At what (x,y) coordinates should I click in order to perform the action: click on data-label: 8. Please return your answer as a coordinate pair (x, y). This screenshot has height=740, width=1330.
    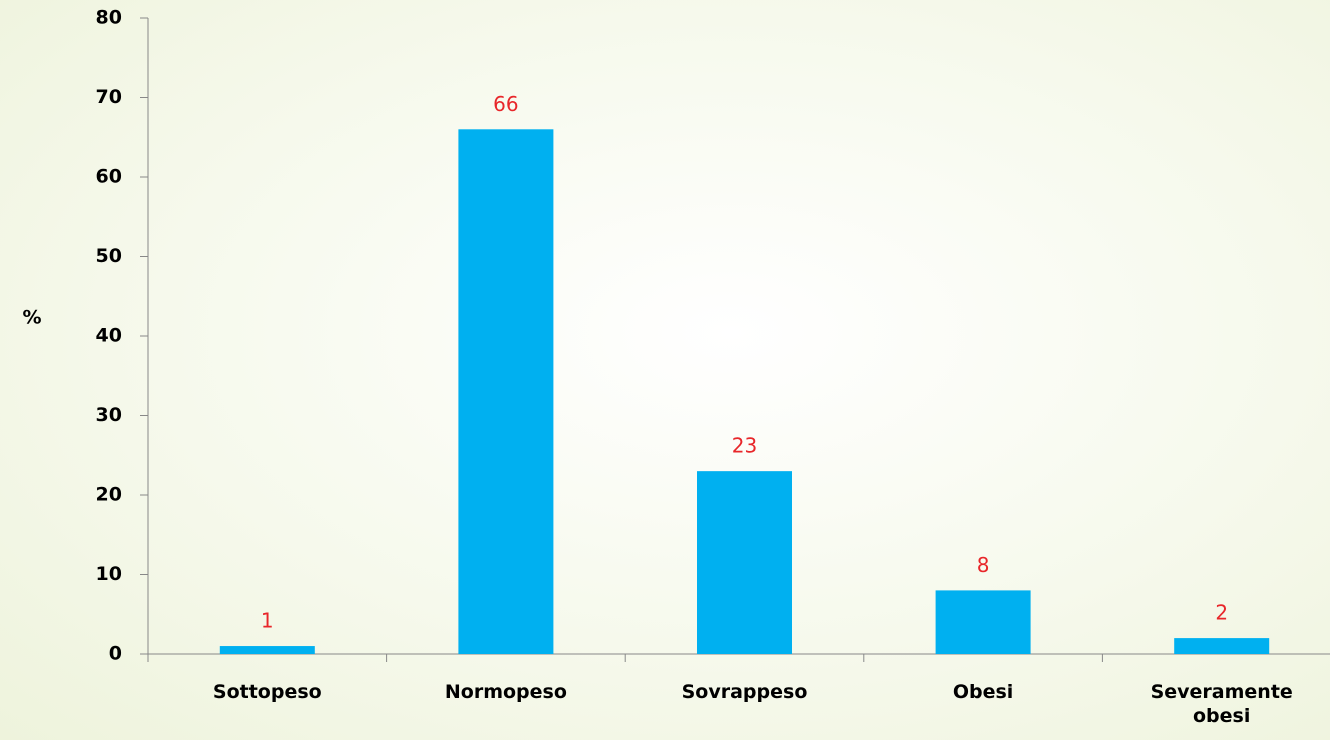
    Looking at the image, I should click on (983, 565).